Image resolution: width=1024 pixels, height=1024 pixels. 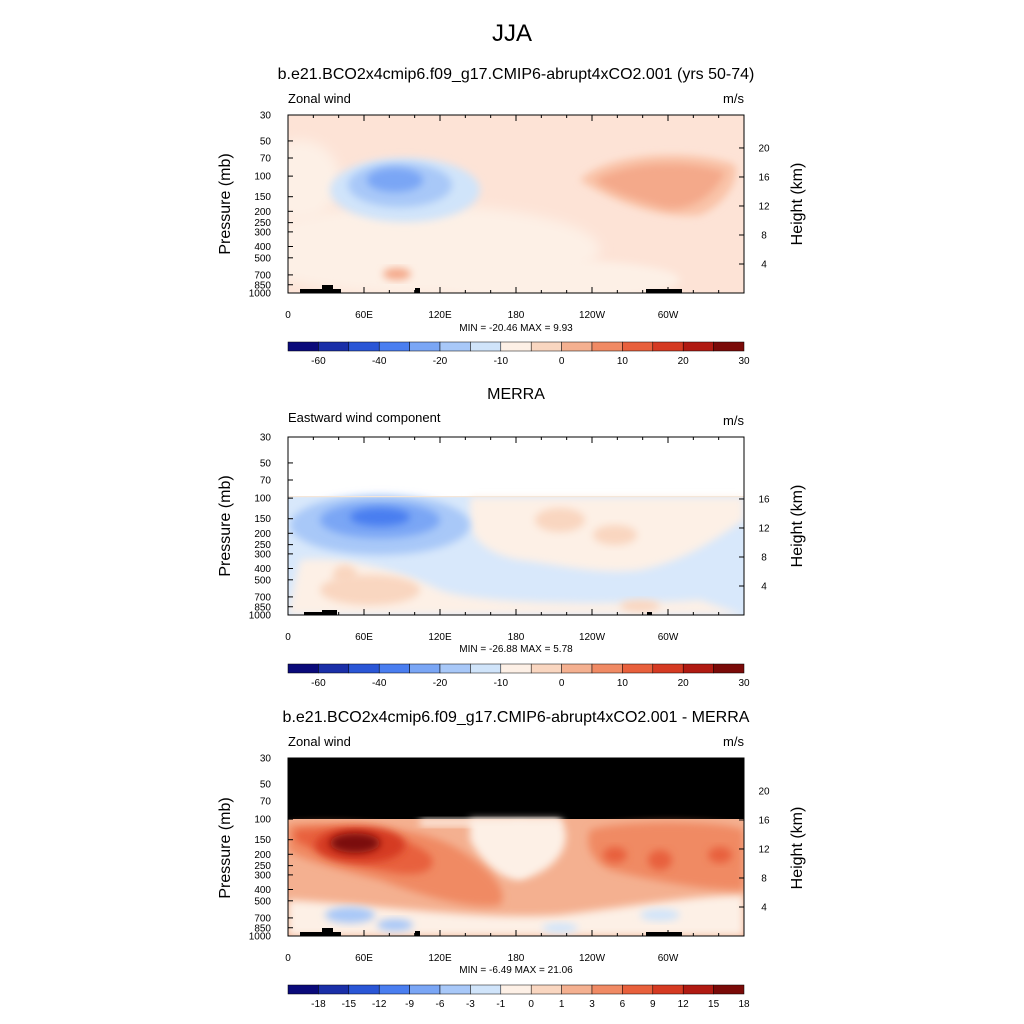 I want to click on panel-2-contour-field, so click(x=516, y=526).